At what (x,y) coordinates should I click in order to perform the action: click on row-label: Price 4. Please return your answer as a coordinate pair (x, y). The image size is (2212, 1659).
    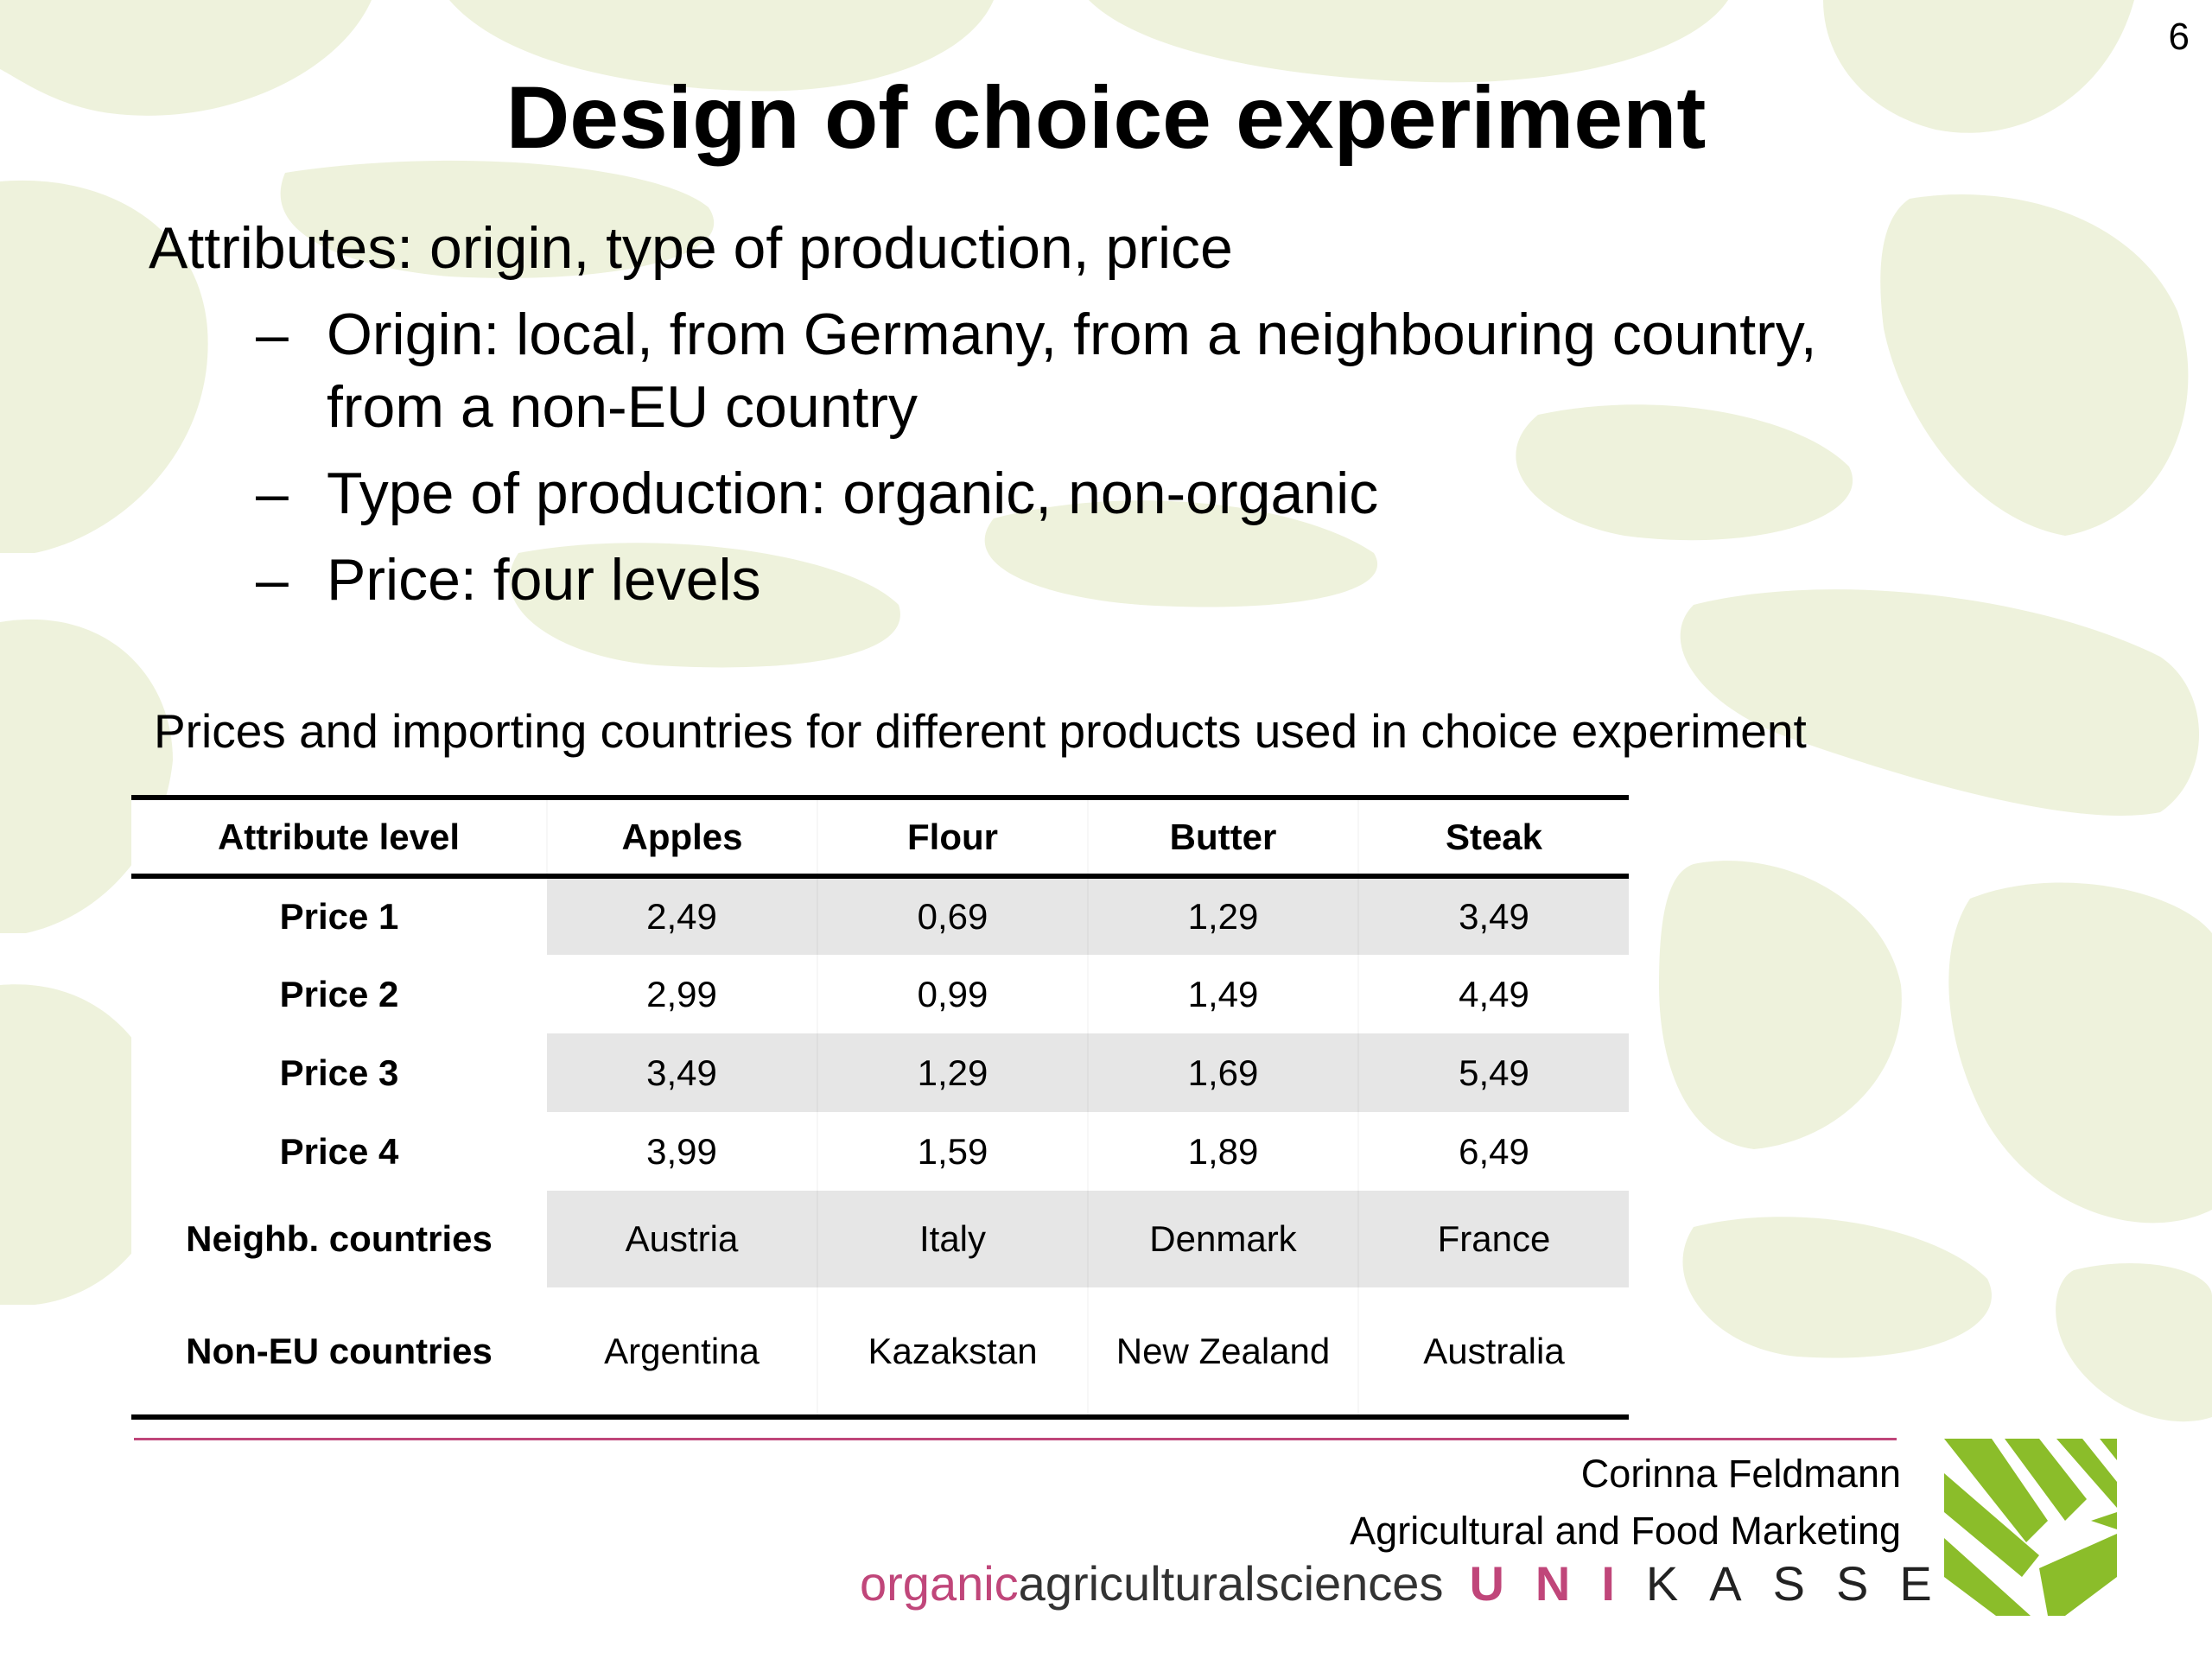
    Looking at the image, I should click on (339, 1151).